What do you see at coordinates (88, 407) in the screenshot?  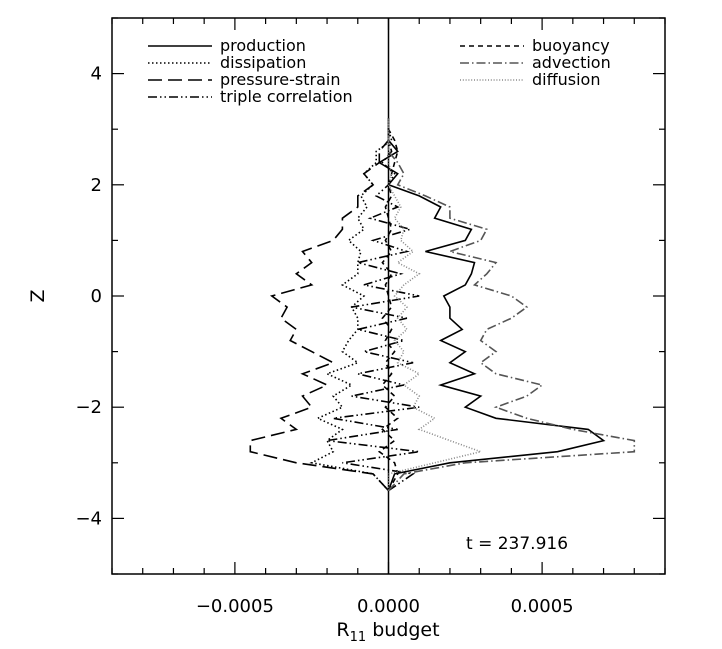 I see `y-tick-label: −2` at bounding box center [88, 407].